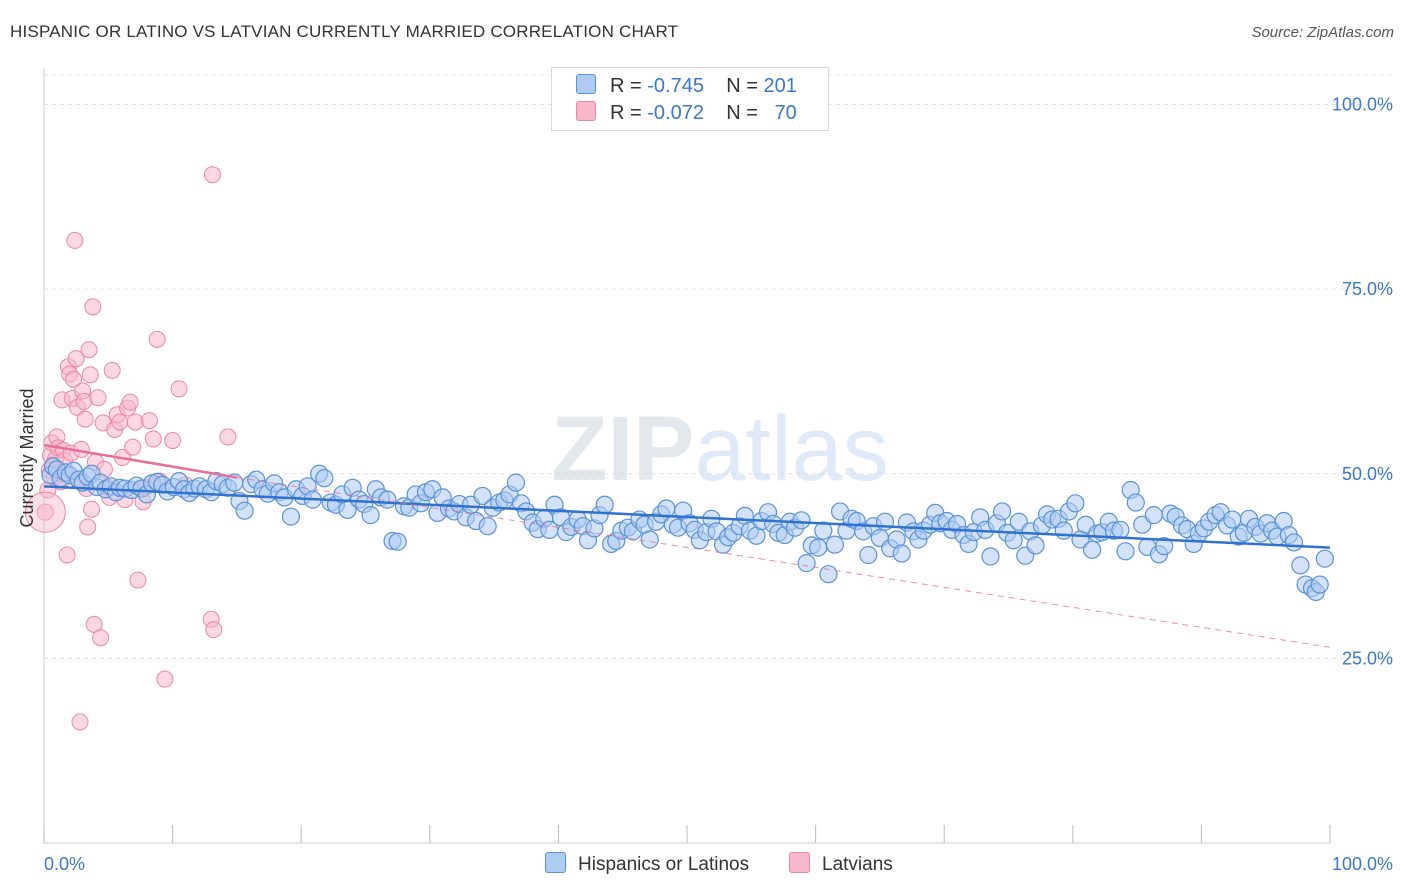 The image size is (1406, 892). What do you see at coordinates (1367, 474) in the screenshot?
I see `y-tick-label: 50.0%` at bounding box center [1367, 474].